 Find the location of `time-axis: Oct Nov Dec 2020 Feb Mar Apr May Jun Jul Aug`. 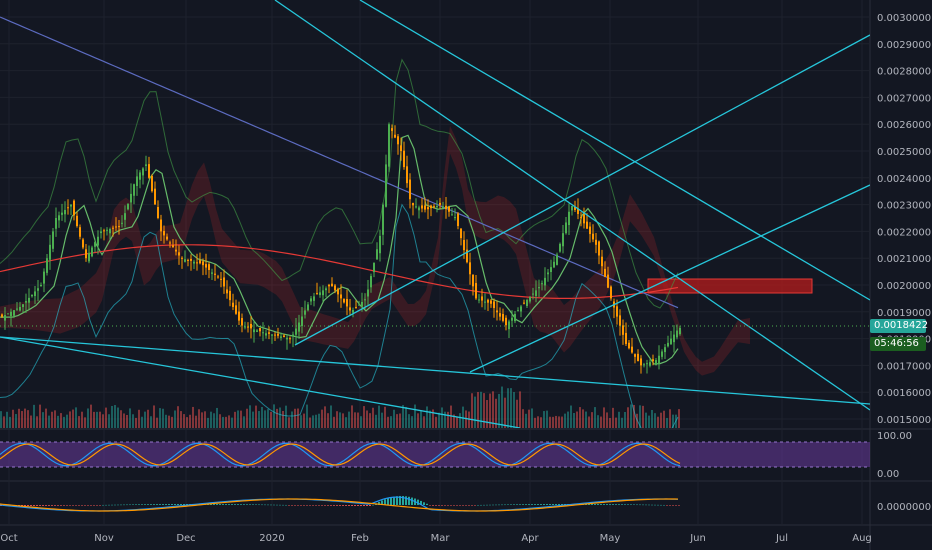

time-axis: Oct Nov Dec 2020 Feb Mar Apr May Jun Jul Aug is located at coordinates (435, 538).